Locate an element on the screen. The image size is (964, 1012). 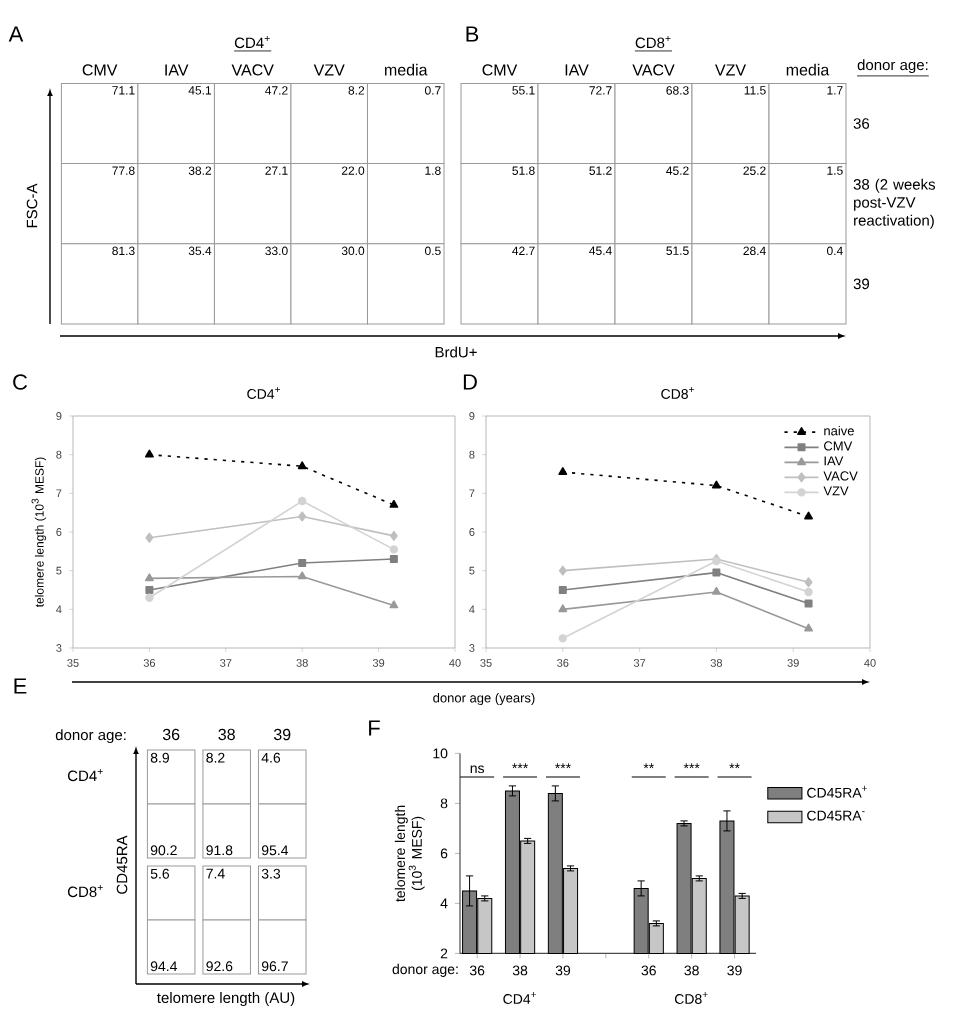
text: C is located at coordinates (20, 382).